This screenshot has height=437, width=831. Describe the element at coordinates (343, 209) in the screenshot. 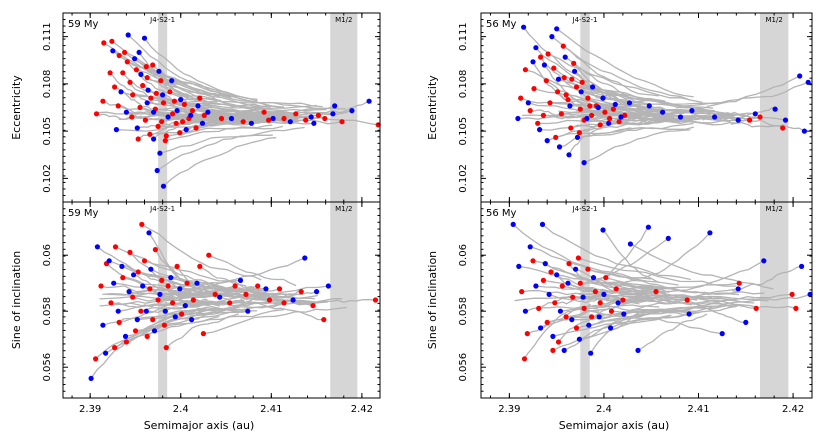

I see `resonance-label: M1/2` at that location.